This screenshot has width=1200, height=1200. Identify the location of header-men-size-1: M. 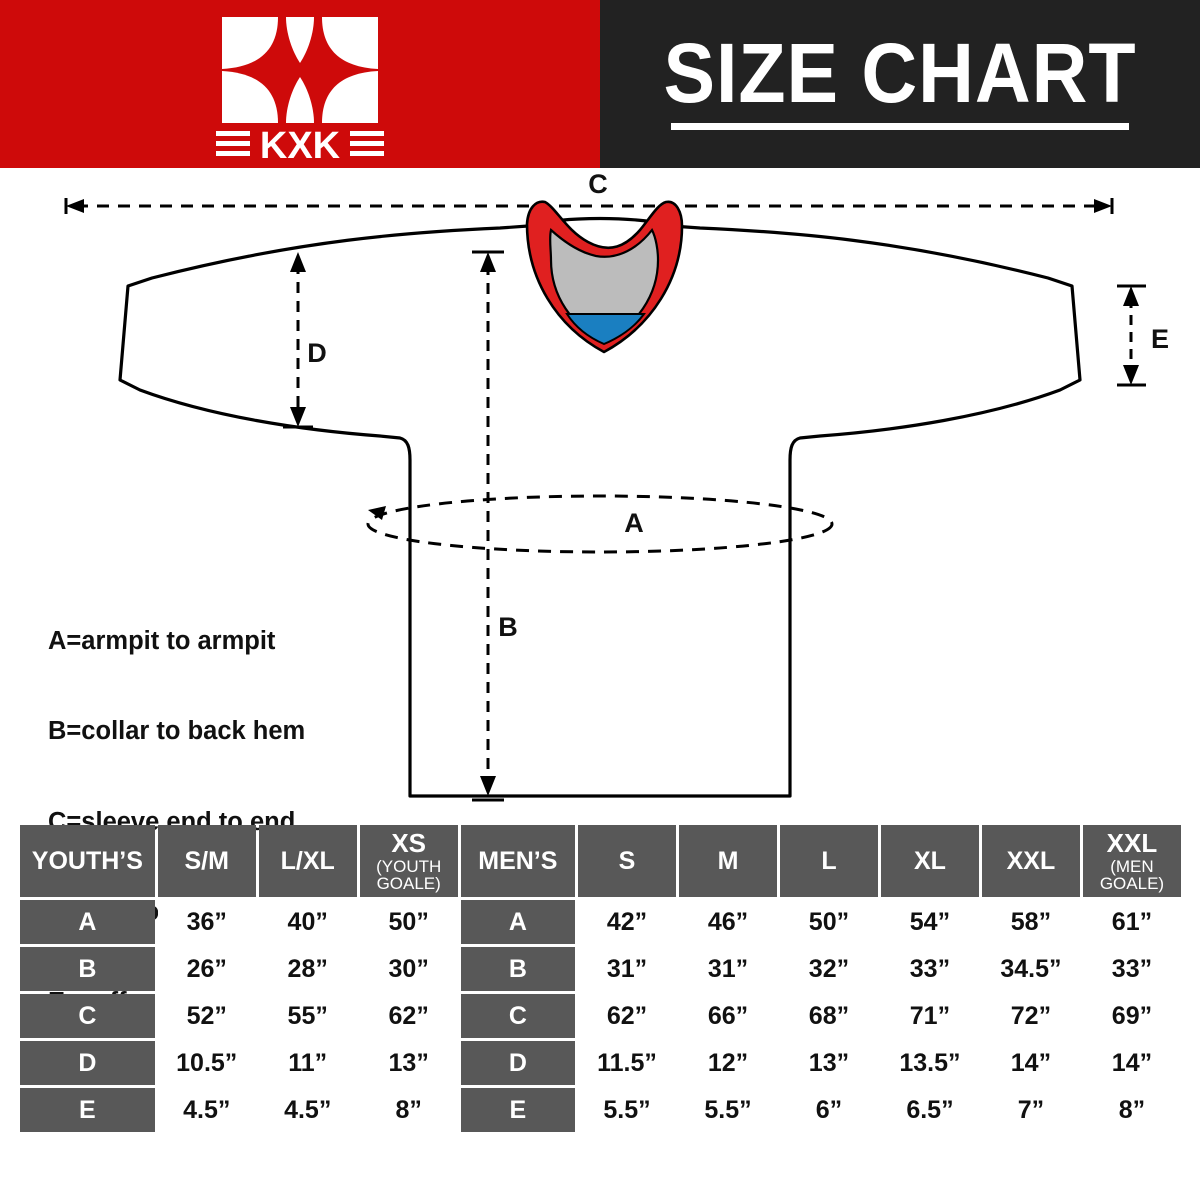
(727, 861).